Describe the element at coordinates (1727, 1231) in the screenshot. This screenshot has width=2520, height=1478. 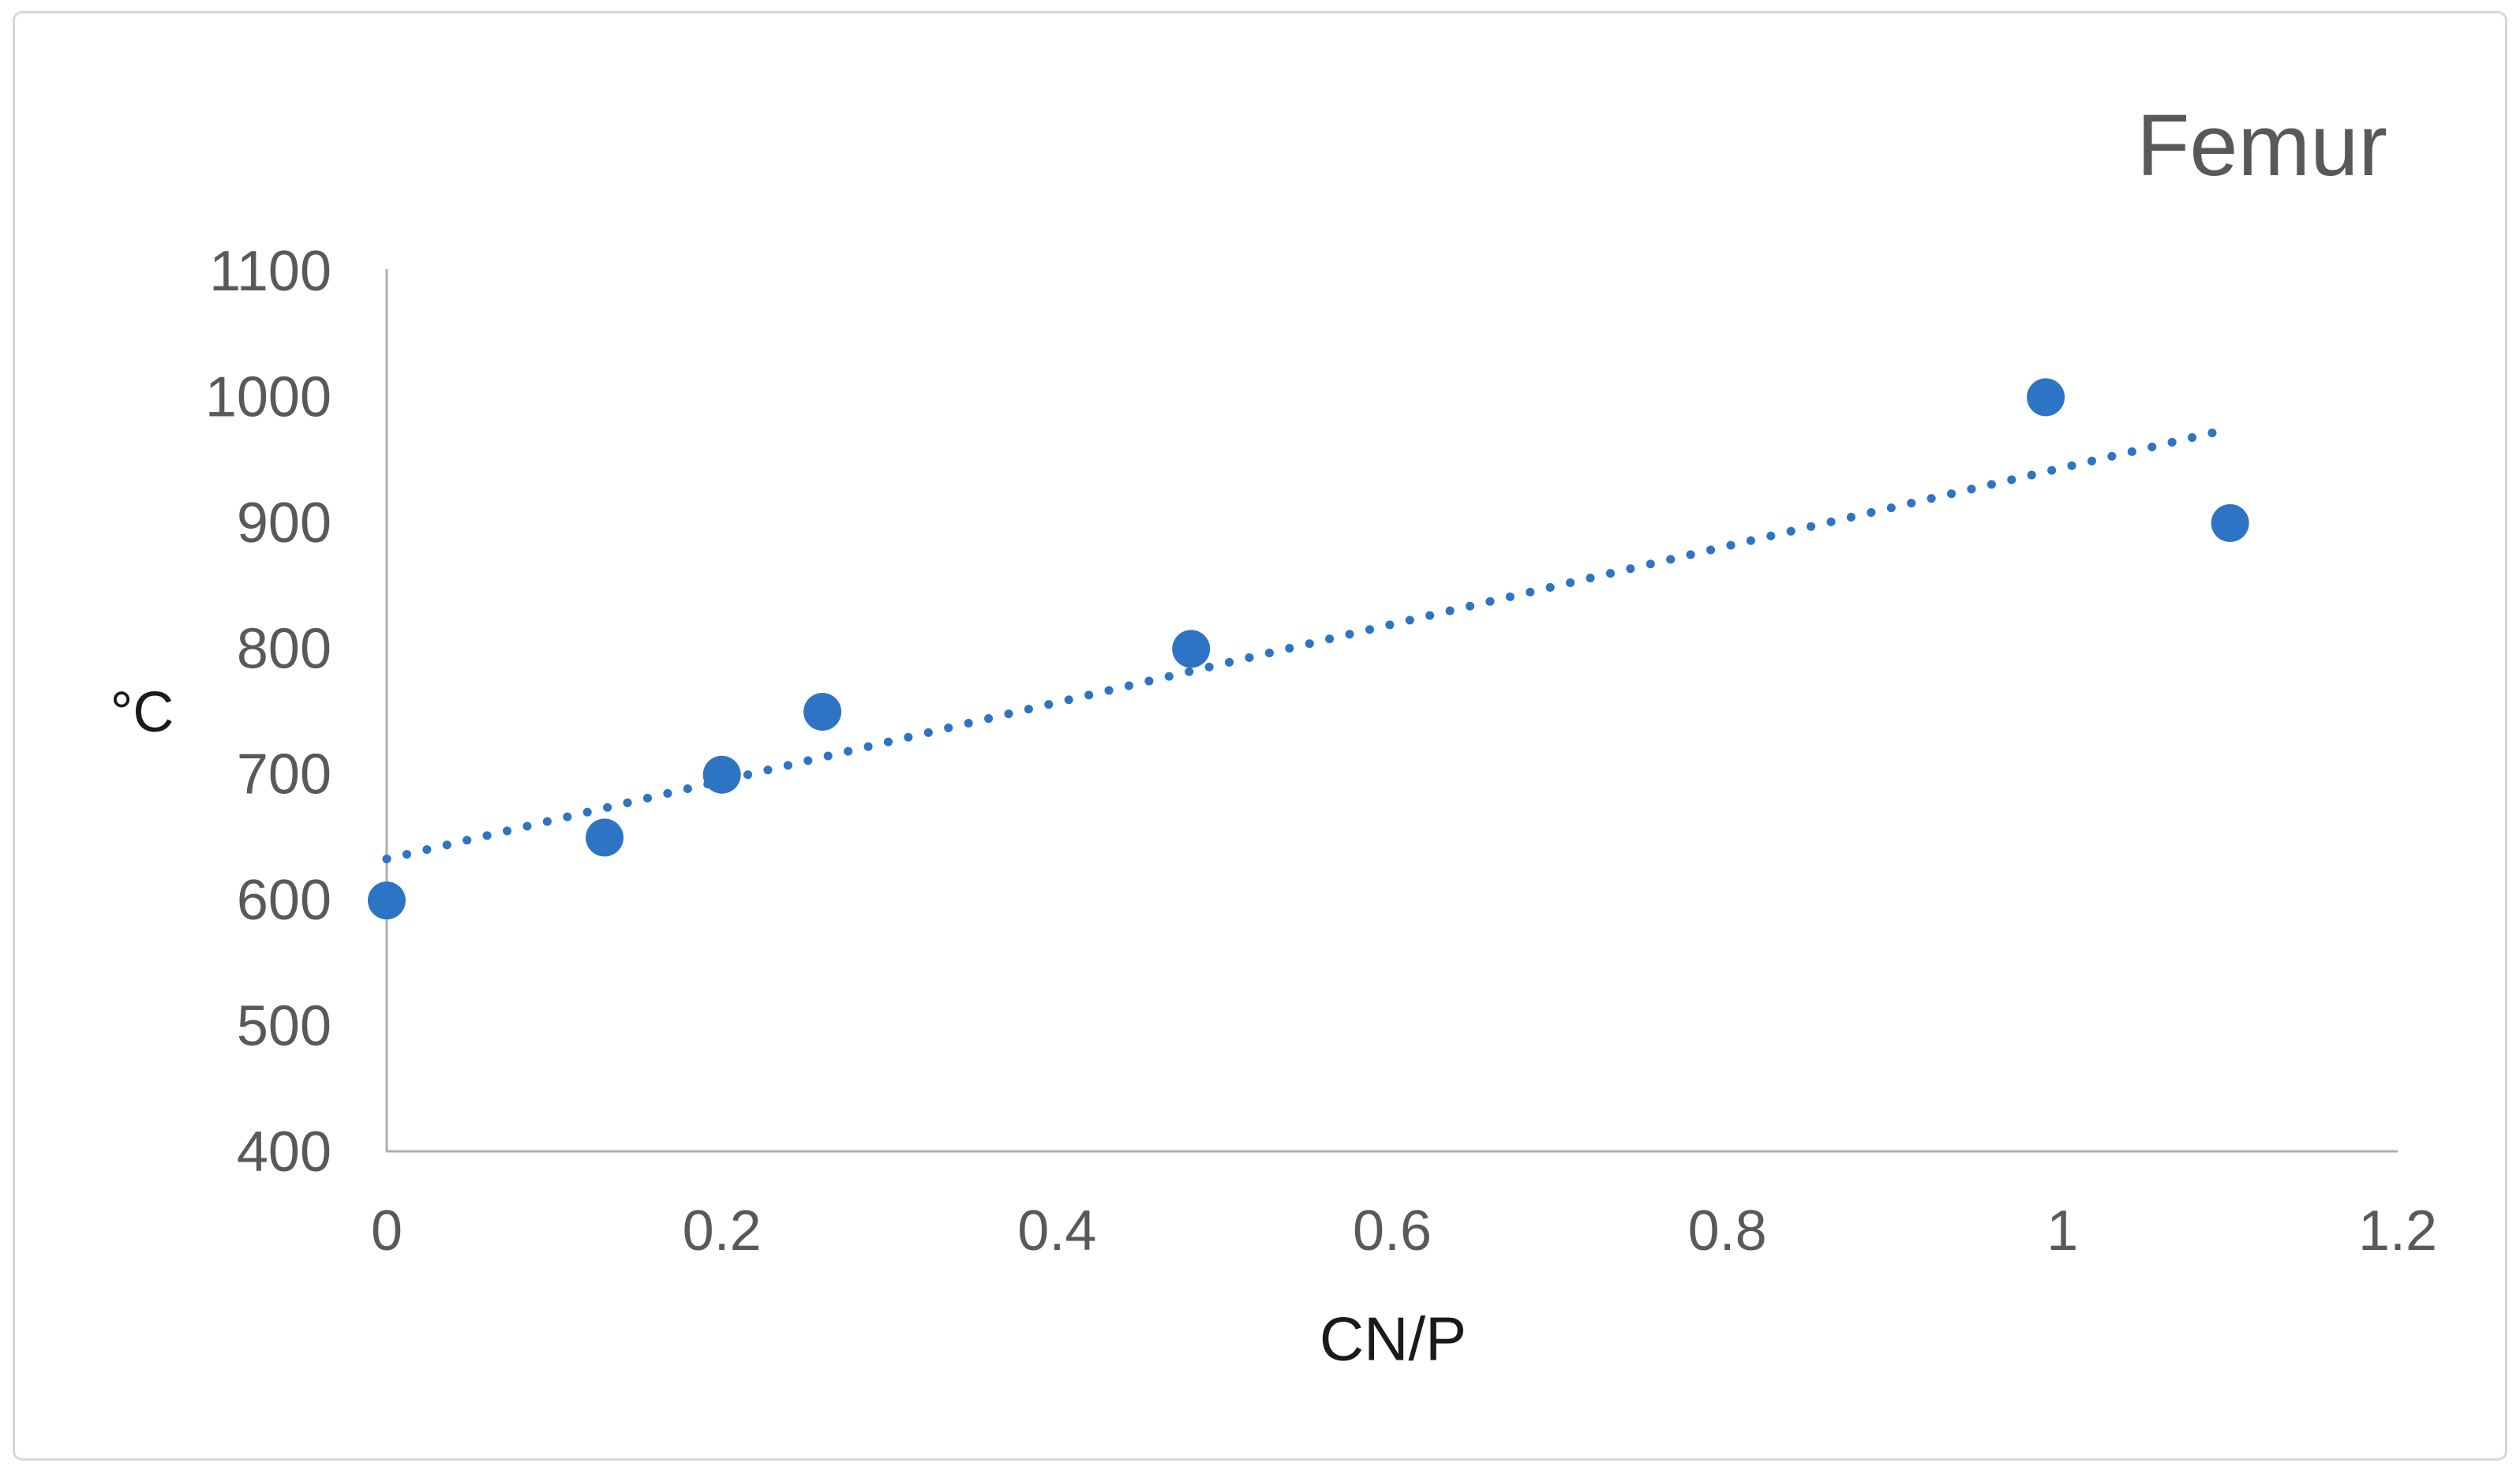
I see `x-tick-label: 0.8` at that location.